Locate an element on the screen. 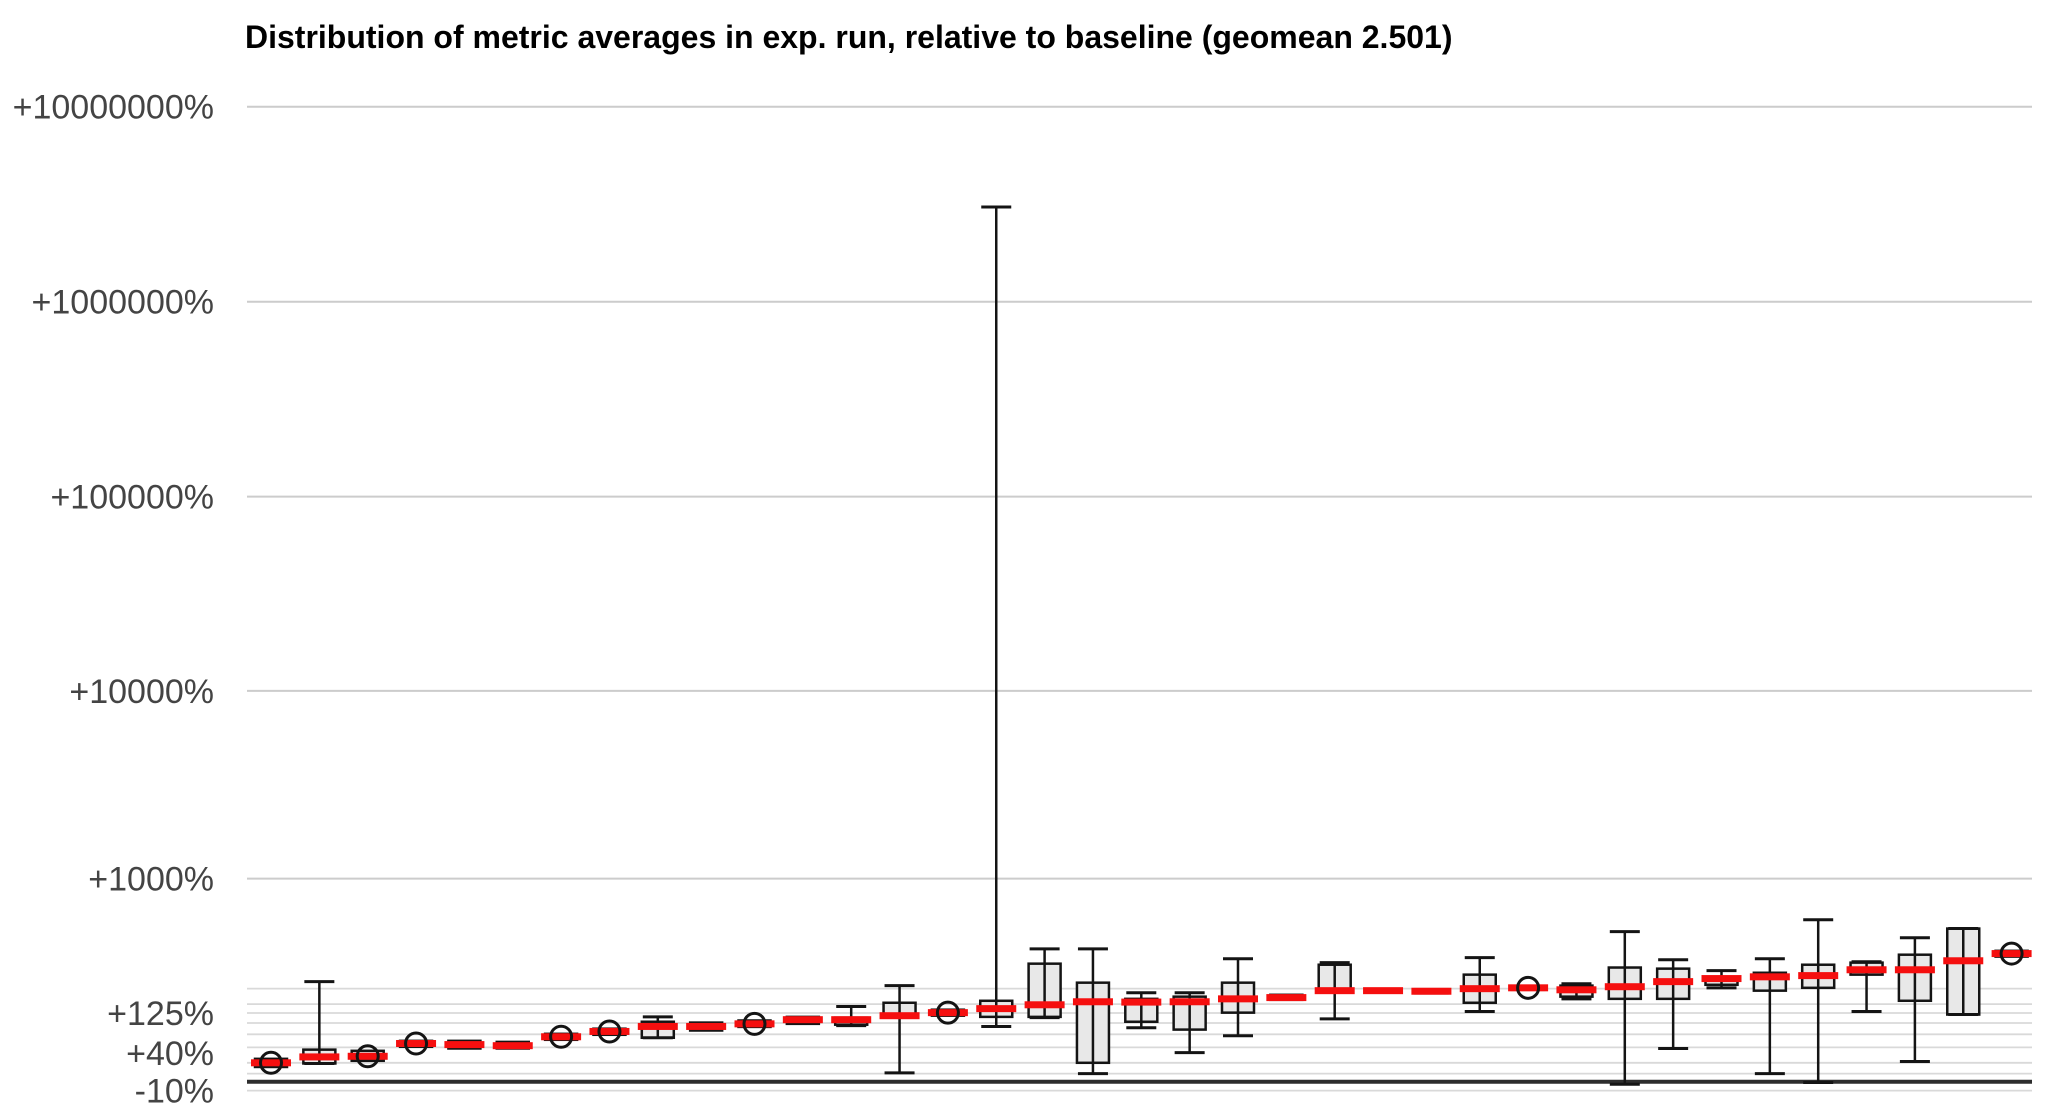 This screenshot has height=1116, width=2052. y-axis-tick-label: +40% is located at coordinates (170, 1054).